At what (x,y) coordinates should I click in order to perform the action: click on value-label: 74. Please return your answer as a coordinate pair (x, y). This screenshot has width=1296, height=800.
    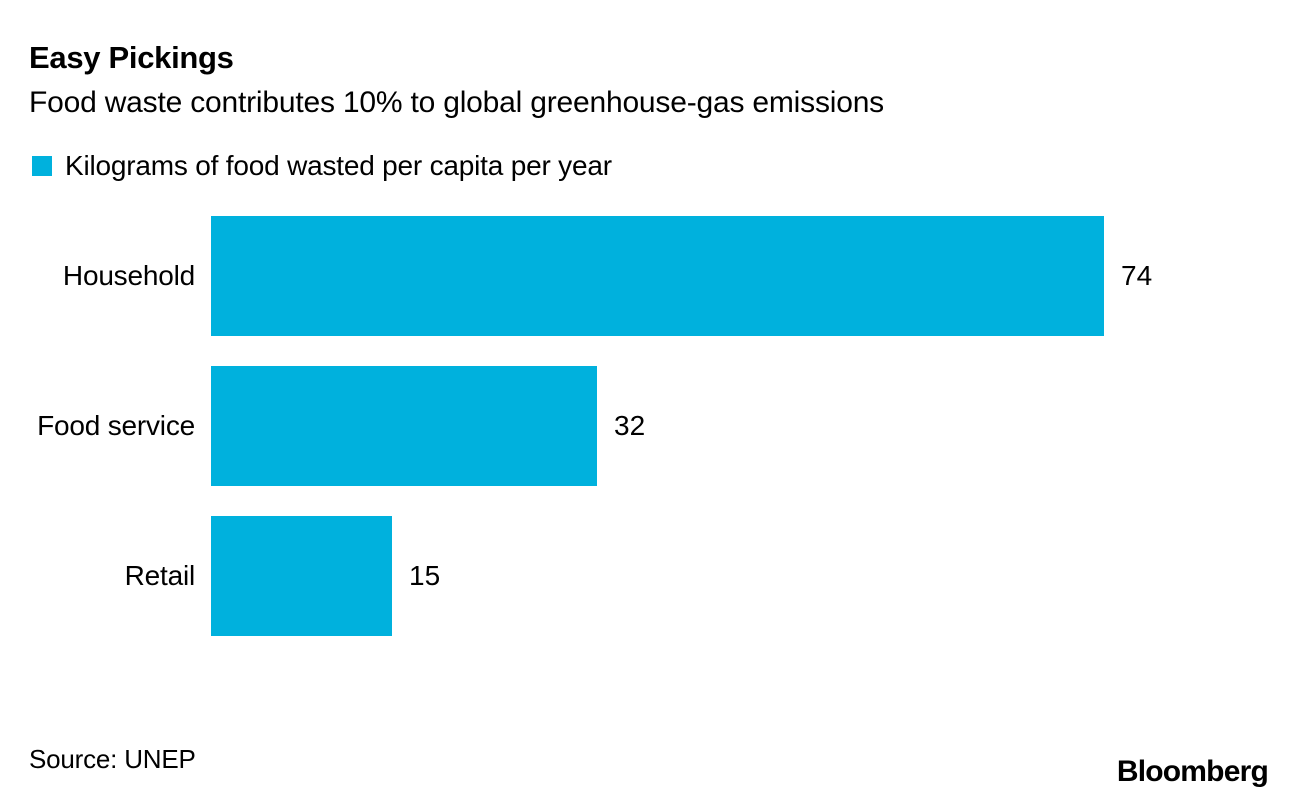
    Looking at the image, I should click on (1137, 275).